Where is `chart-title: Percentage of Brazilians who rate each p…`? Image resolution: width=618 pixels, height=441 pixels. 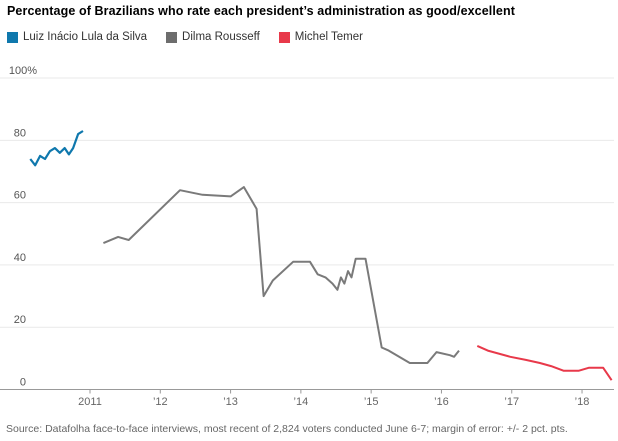
chart-title: Percentage of Brazilians who rate each p… is located at coordinates (261, 11).